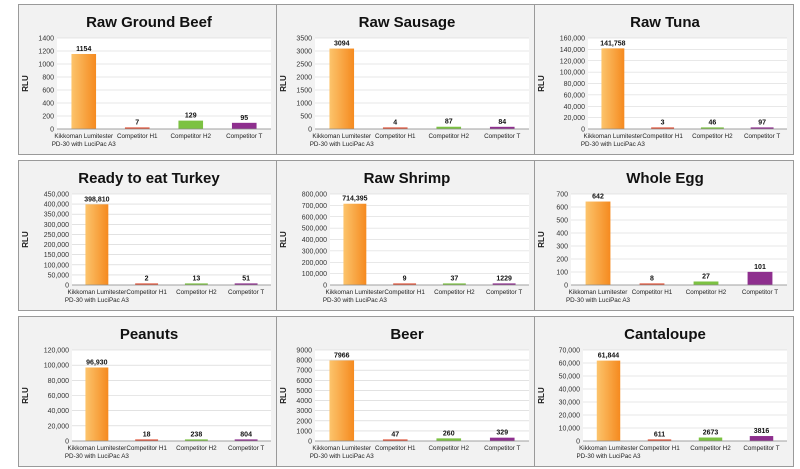 The height and width of the screenshot is (469, 800). I want to click on y-tick-label: 200,000, so click(56, 245).